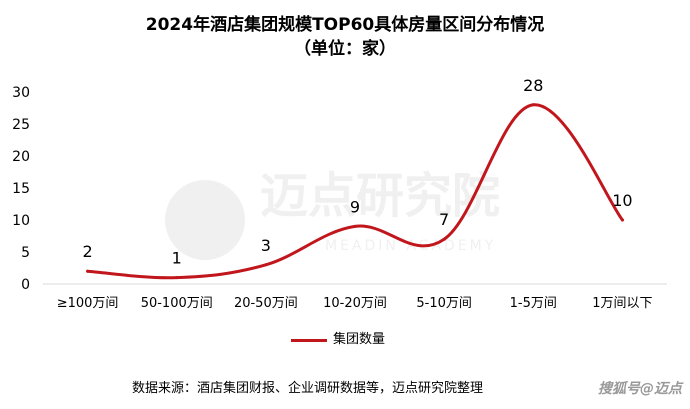 The width and height of the screenshot is (690, 409). I want to click on chart-subtitle: （单位：家）, so click(345, 49).